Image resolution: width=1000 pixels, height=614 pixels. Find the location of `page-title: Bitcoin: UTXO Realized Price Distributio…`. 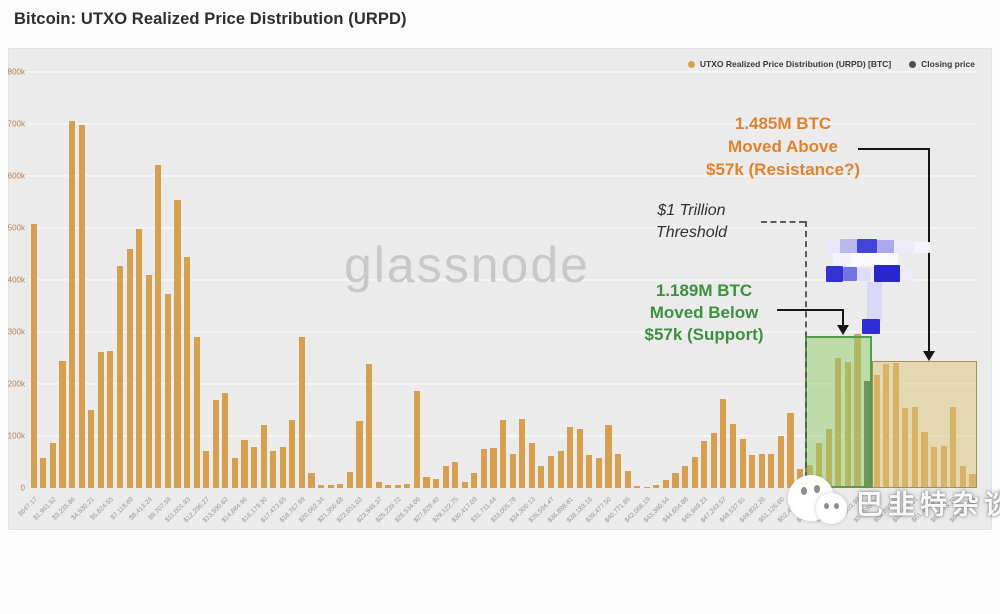

page-title: Bitcoin: UTXO Realized Price Distributio… is located at coordinates (210, 19).